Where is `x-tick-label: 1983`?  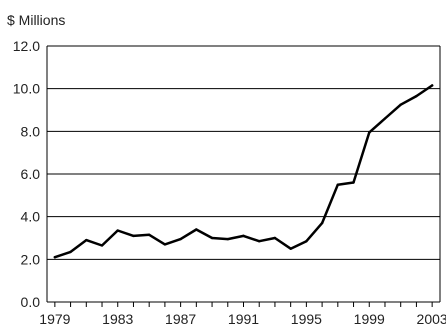 x-tick-label: 1983 is located at coordinates (117, 319).